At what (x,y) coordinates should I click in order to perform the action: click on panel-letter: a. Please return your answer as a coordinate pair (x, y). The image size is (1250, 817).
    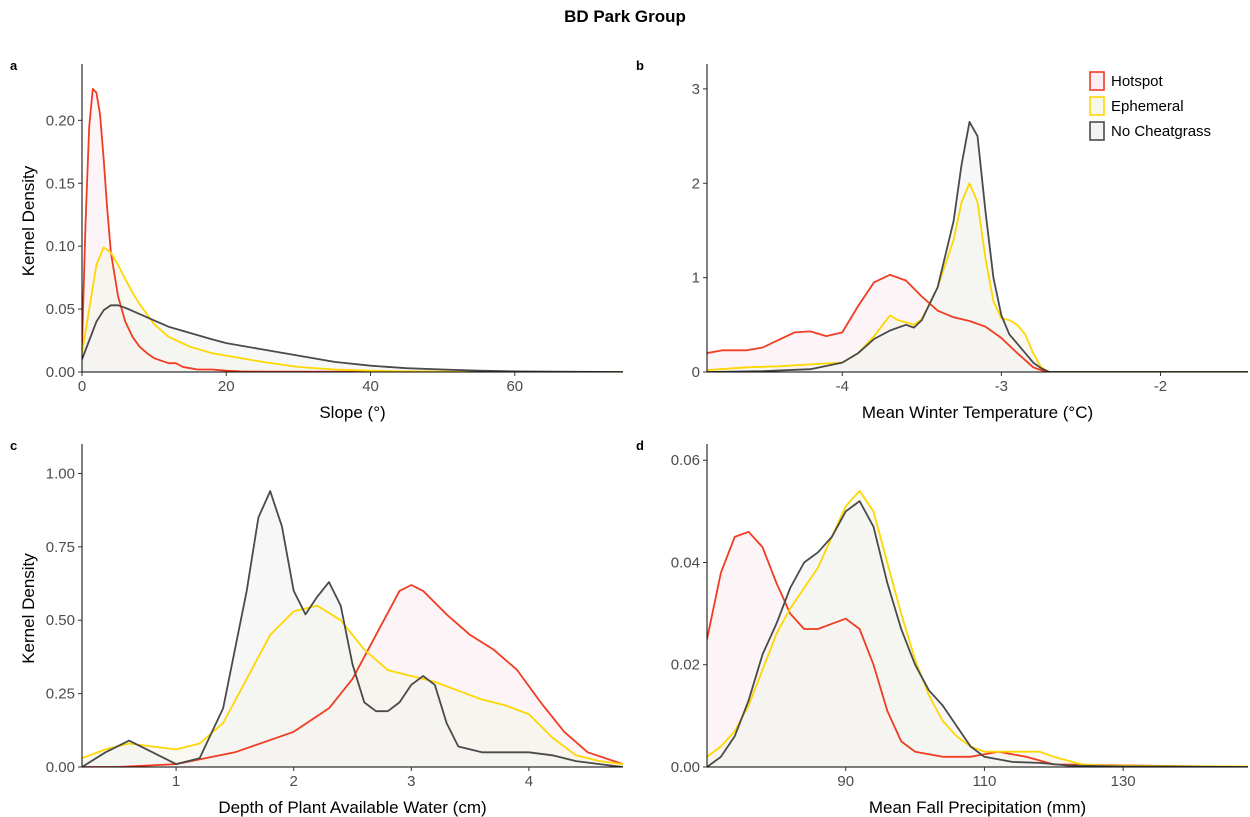
    Looking at the image, I should click on (14, 65).